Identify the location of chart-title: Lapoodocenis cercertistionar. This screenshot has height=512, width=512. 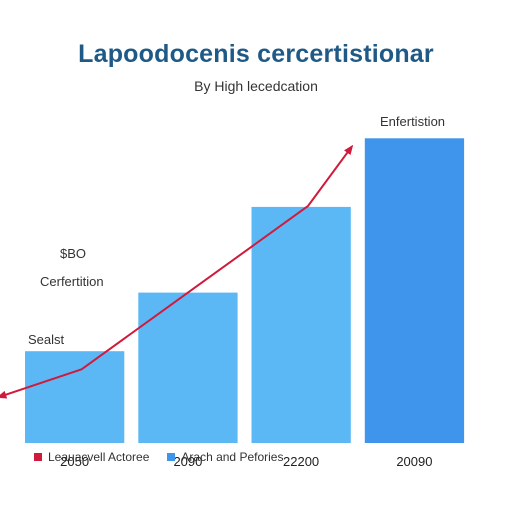
(256, 54).